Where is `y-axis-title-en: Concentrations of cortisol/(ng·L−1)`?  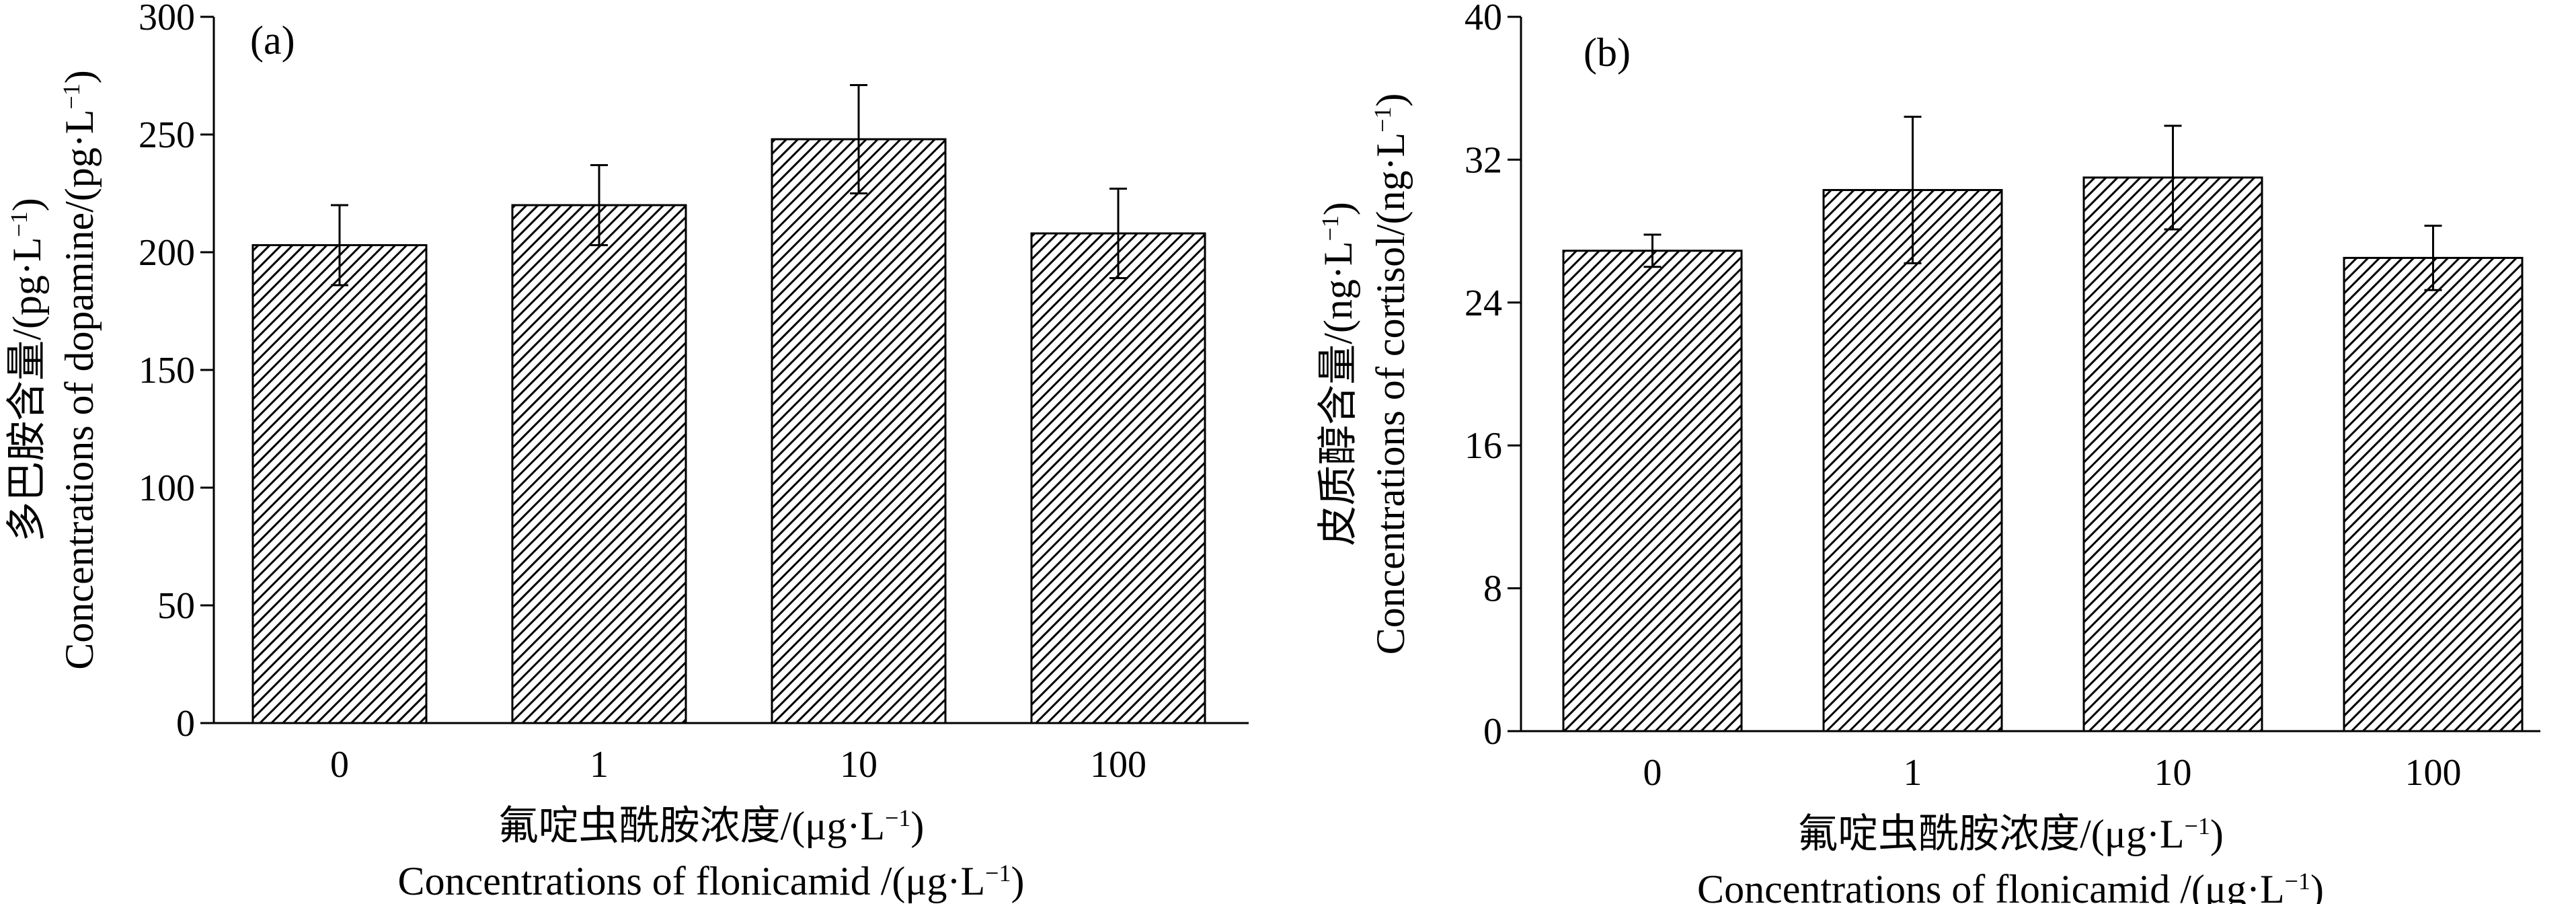
y-axis-title-en: Concentrations of cortisol/(ng·L−1) is located at coordinates (1390, 374).